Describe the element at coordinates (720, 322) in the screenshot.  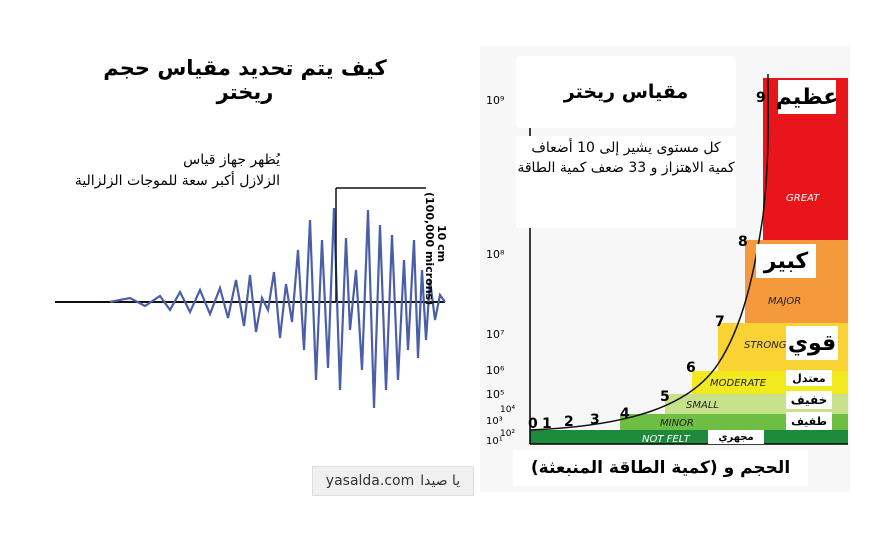
I see `magnitude-7: 7` at that location.